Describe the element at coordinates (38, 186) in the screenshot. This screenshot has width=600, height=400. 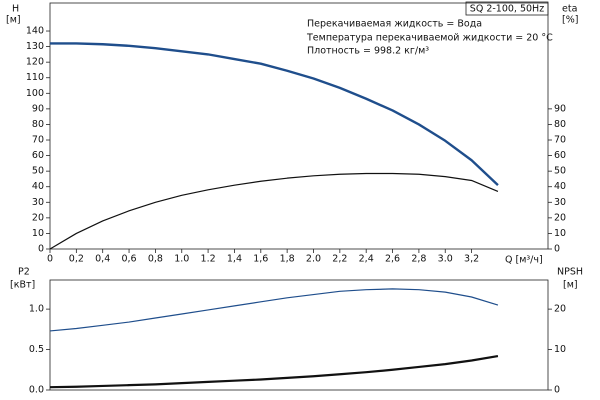
I see `y-tick-label: 40` at that location.